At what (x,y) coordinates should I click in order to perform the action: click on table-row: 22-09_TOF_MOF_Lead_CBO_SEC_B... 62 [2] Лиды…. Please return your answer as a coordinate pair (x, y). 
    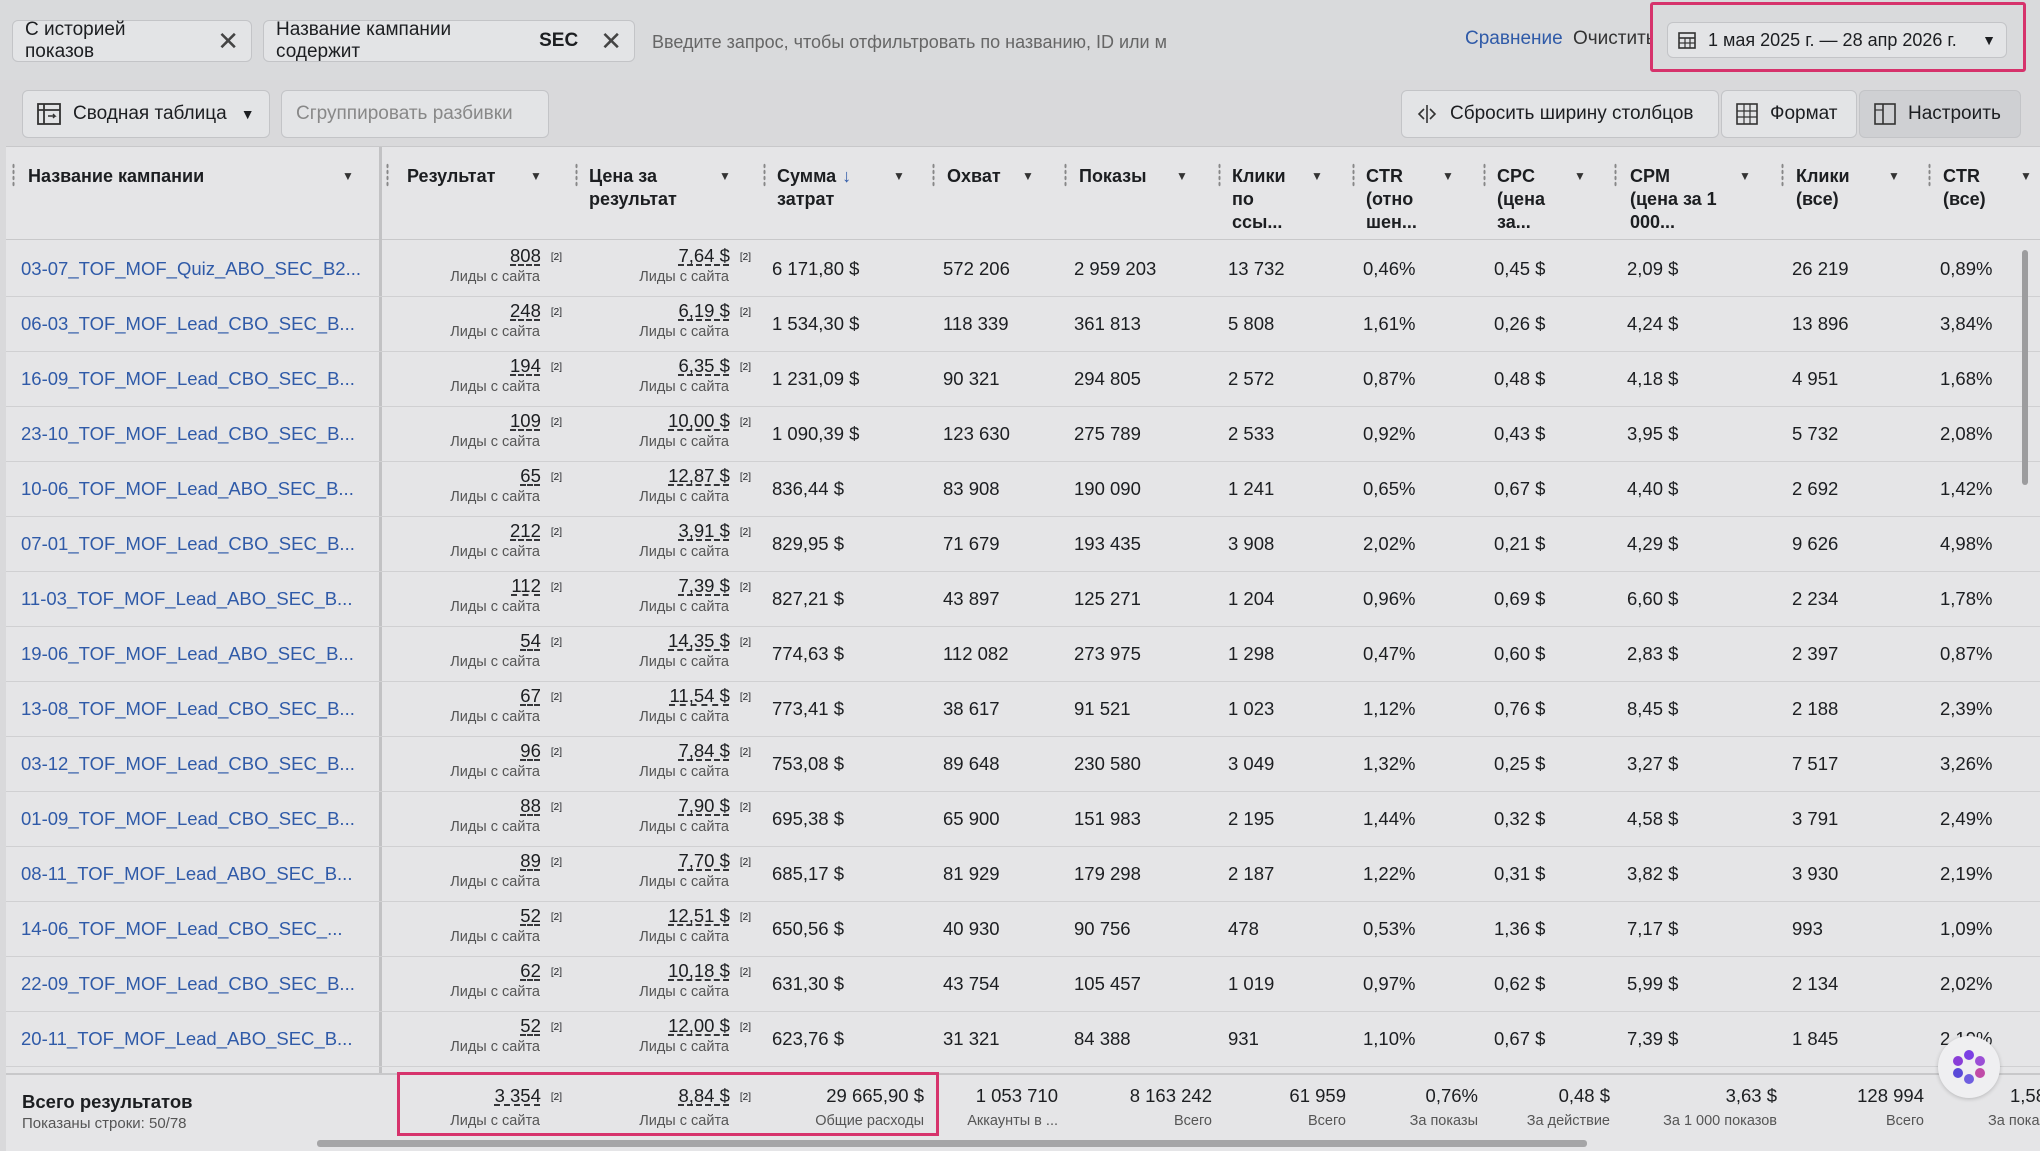
    Looking at the image, I should click on (1023, 984).